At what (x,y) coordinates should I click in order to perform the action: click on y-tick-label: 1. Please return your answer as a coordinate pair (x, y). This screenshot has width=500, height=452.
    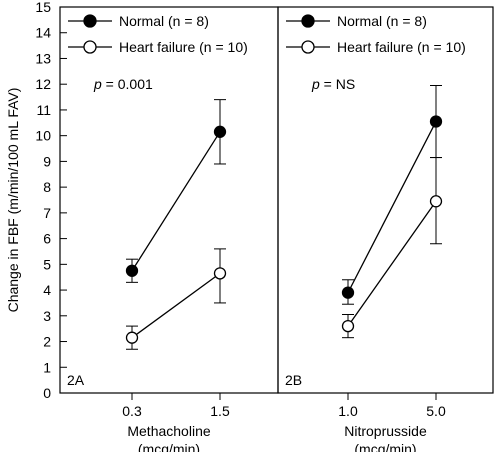
    Looking at the image, I should click on (47, 367).